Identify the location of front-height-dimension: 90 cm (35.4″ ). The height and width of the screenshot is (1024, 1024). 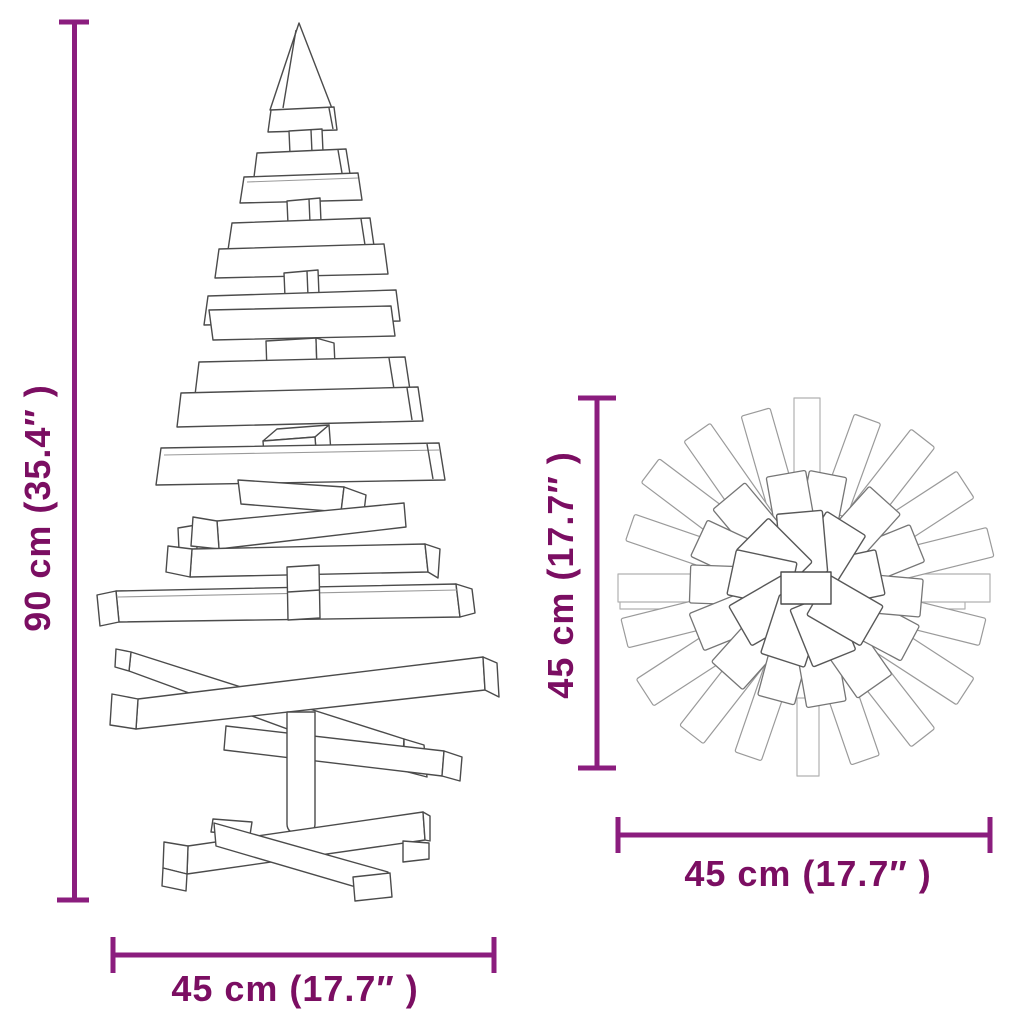
(53, 461).